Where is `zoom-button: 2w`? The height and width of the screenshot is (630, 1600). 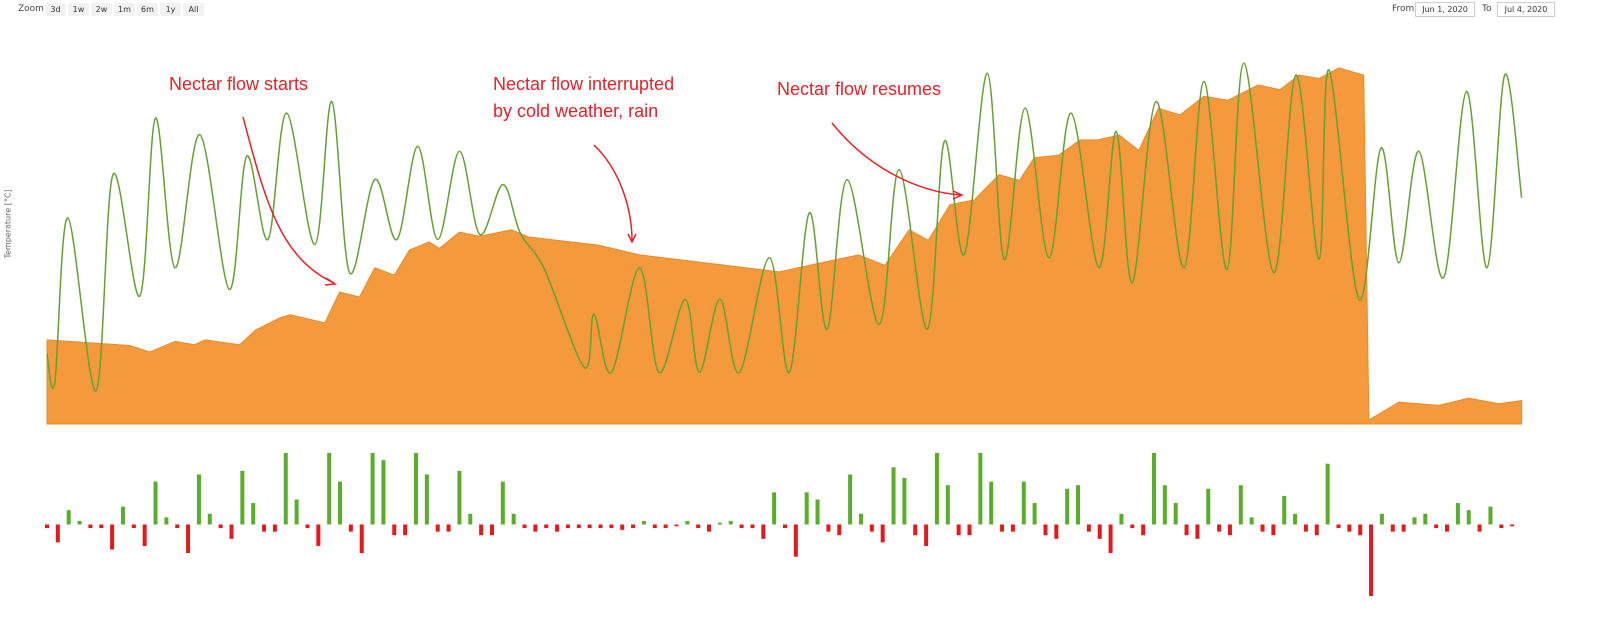
zoom-button: 2w is located at coordinates (101, 9).